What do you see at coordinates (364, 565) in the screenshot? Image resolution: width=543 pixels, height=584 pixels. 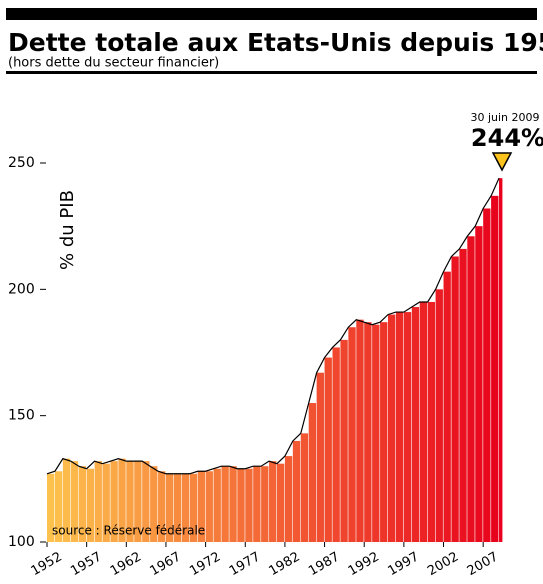 I see `x-tick-label: 1992` at bounding box center [364, 565].